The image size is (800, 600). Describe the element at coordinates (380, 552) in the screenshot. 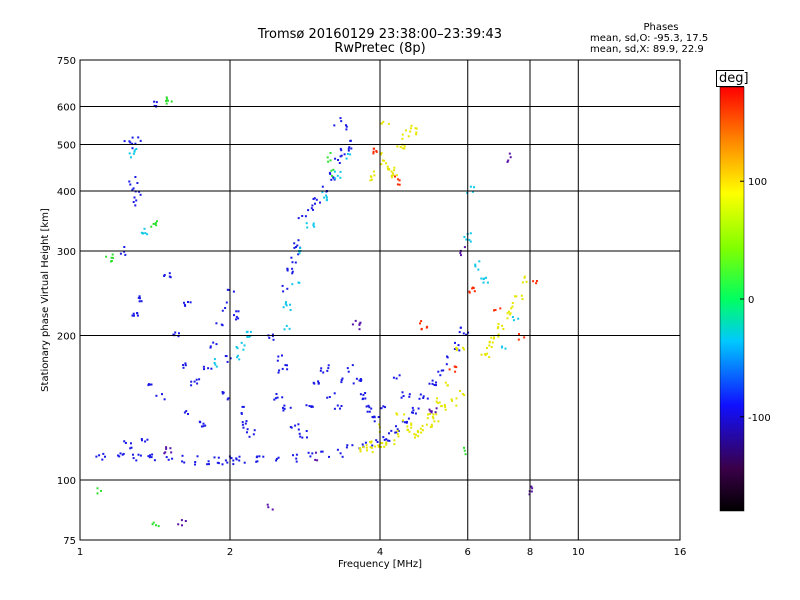

I see `x-tick-label: 4` at that location.